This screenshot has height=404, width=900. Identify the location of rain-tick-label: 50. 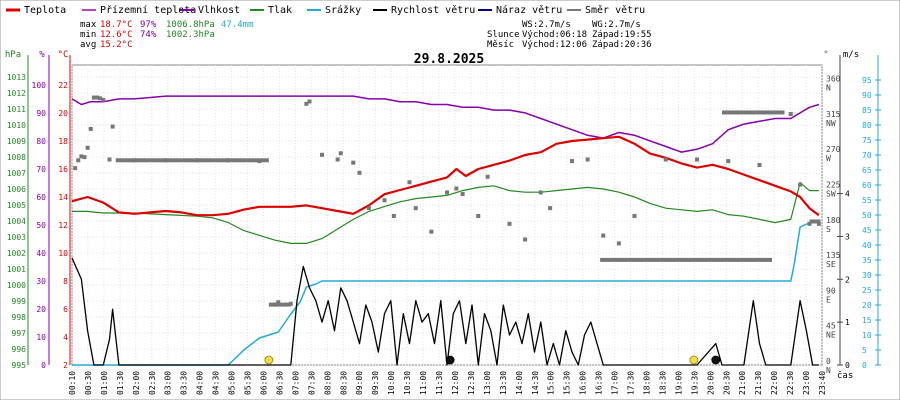
(867, 215).